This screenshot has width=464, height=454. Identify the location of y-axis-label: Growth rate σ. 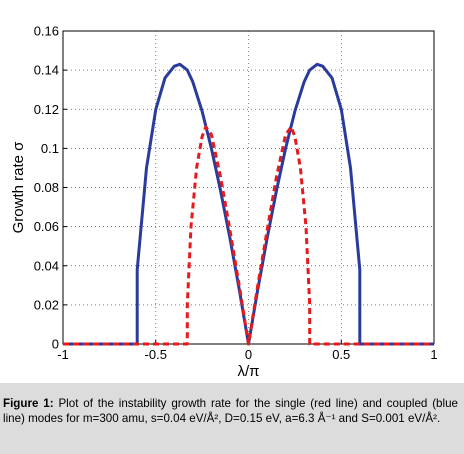
(18, 187).